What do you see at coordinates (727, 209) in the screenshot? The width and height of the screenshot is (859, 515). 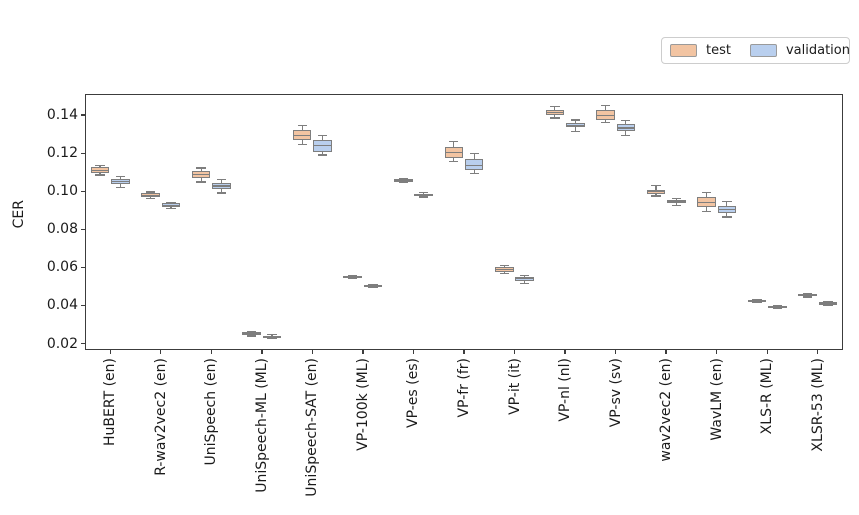 I see `median-validation-WavLM (en)` at bounding box center [727, 209].